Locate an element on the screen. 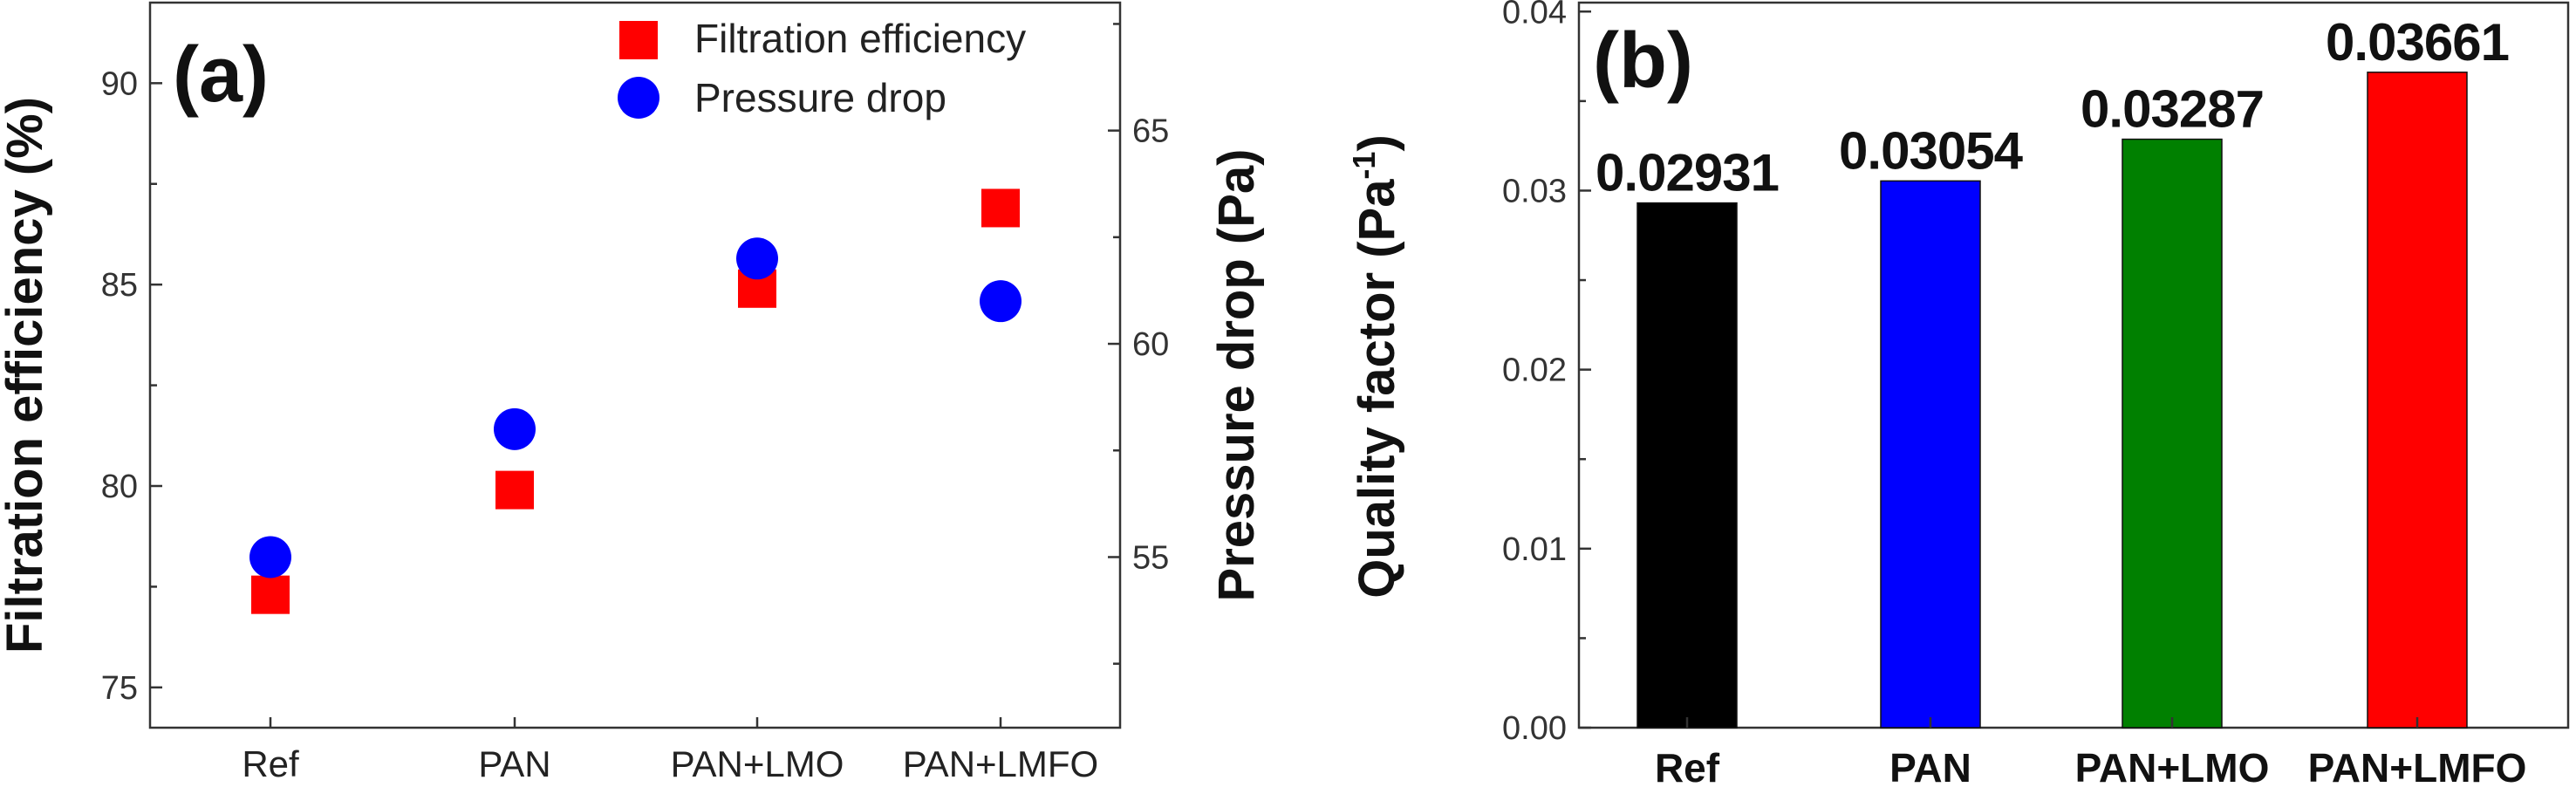 Image resolution: width=2576 pixels, height=794 pixels. bar-value-label: 0.03287 is located at coordinates (2172, 109).